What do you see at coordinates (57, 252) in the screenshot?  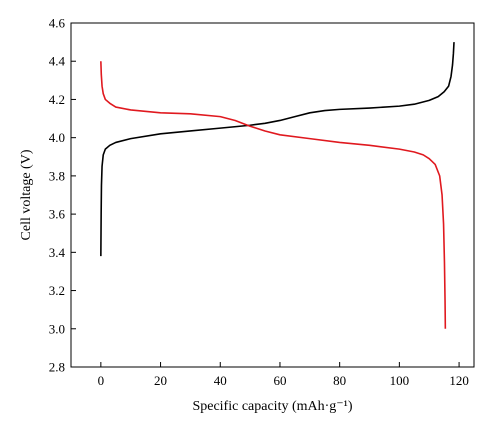 I see `y-tick-label: 3.4` at bounding box center [57, 252].